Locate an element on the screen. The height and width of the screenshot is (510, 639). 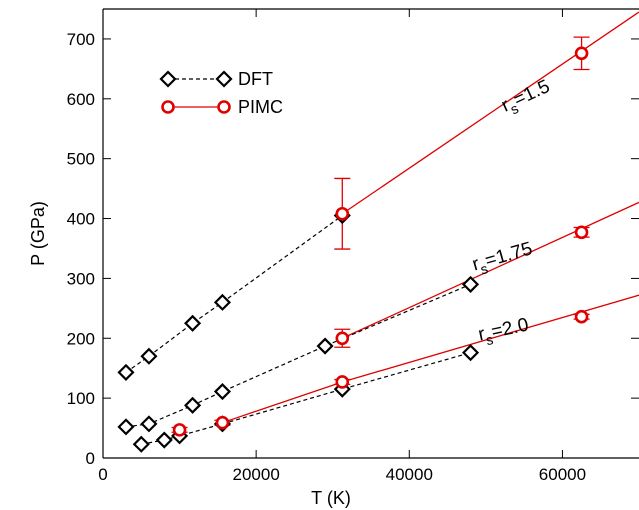
curve-label-rs15: rs=1.5 is located at coordinates (526, 98).